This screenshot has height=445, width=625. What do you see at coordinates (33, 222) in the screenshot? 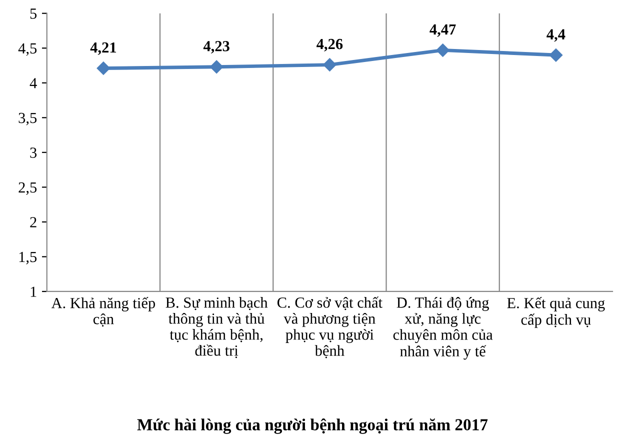
I see `y-tick-label: 2` at bounding box center [33, 222].